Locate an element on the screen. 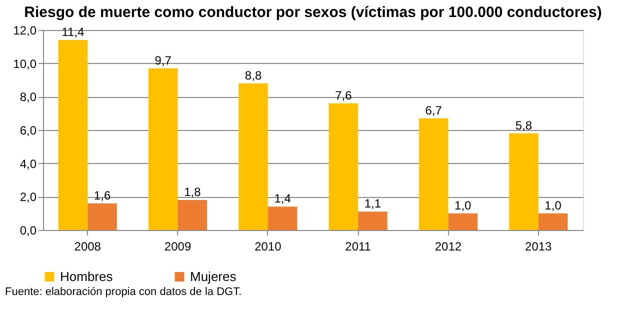 Image resolution: width=632 pixels, height=320 pixels. x-tick-label: 2009 is located at coordinates (178, 247).